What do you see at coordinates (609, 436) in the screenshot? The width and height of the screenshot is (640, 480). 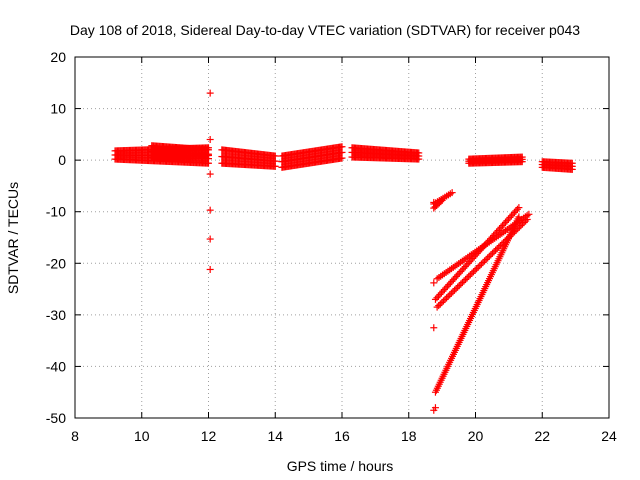 I see `x-tick-label: 24` at bounding box center [609, 436].